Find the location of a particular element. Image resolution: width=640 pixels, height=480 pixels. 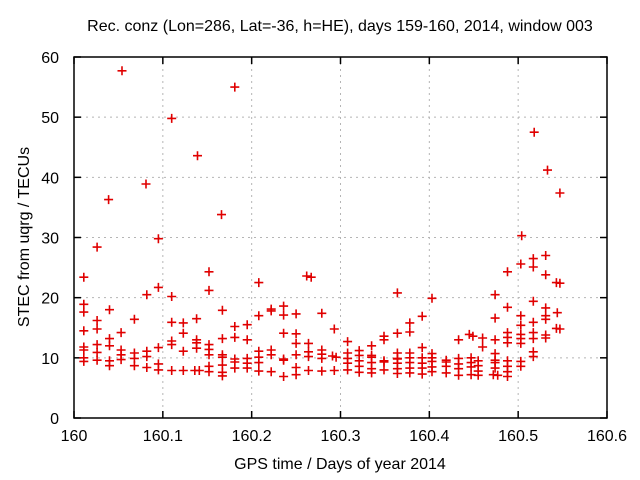

x-axis-label: GPS time / Days of year 2014 is located at coordinates (340, 464).